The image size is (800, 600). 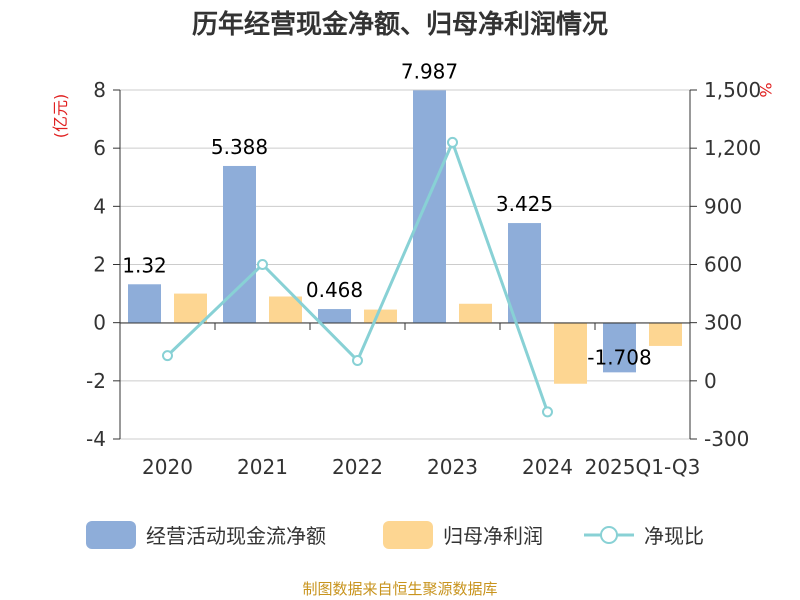 I want to click on left-axis-tick-label: -2, so click(x=96, y=381).